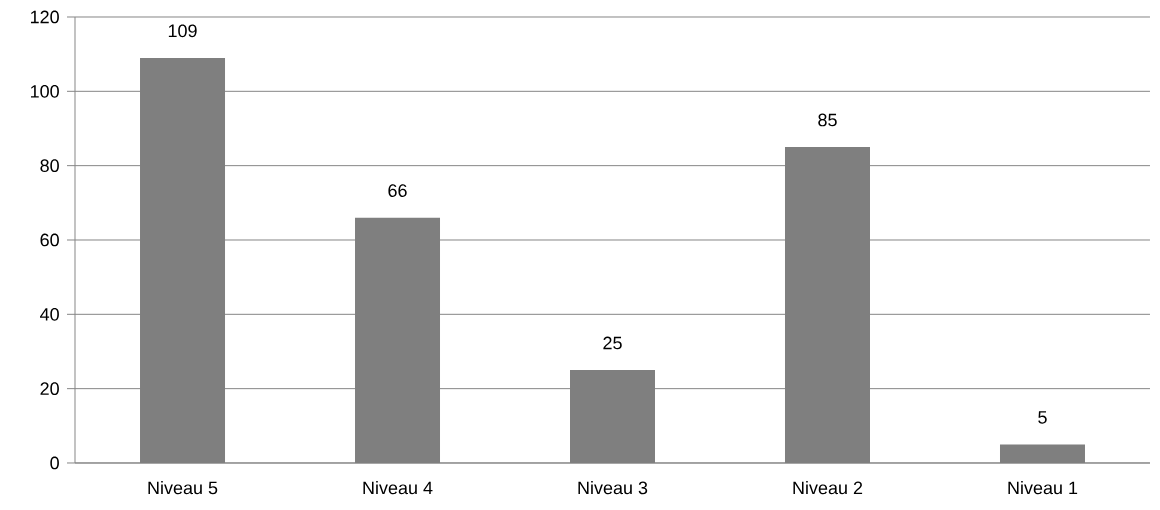 This screenshot has width=1160, height=510. What do you see at coordinates (398, 488) in the screenshot?
I see `x-tick-label: Niveau 4` at bounding box center [398, 488].